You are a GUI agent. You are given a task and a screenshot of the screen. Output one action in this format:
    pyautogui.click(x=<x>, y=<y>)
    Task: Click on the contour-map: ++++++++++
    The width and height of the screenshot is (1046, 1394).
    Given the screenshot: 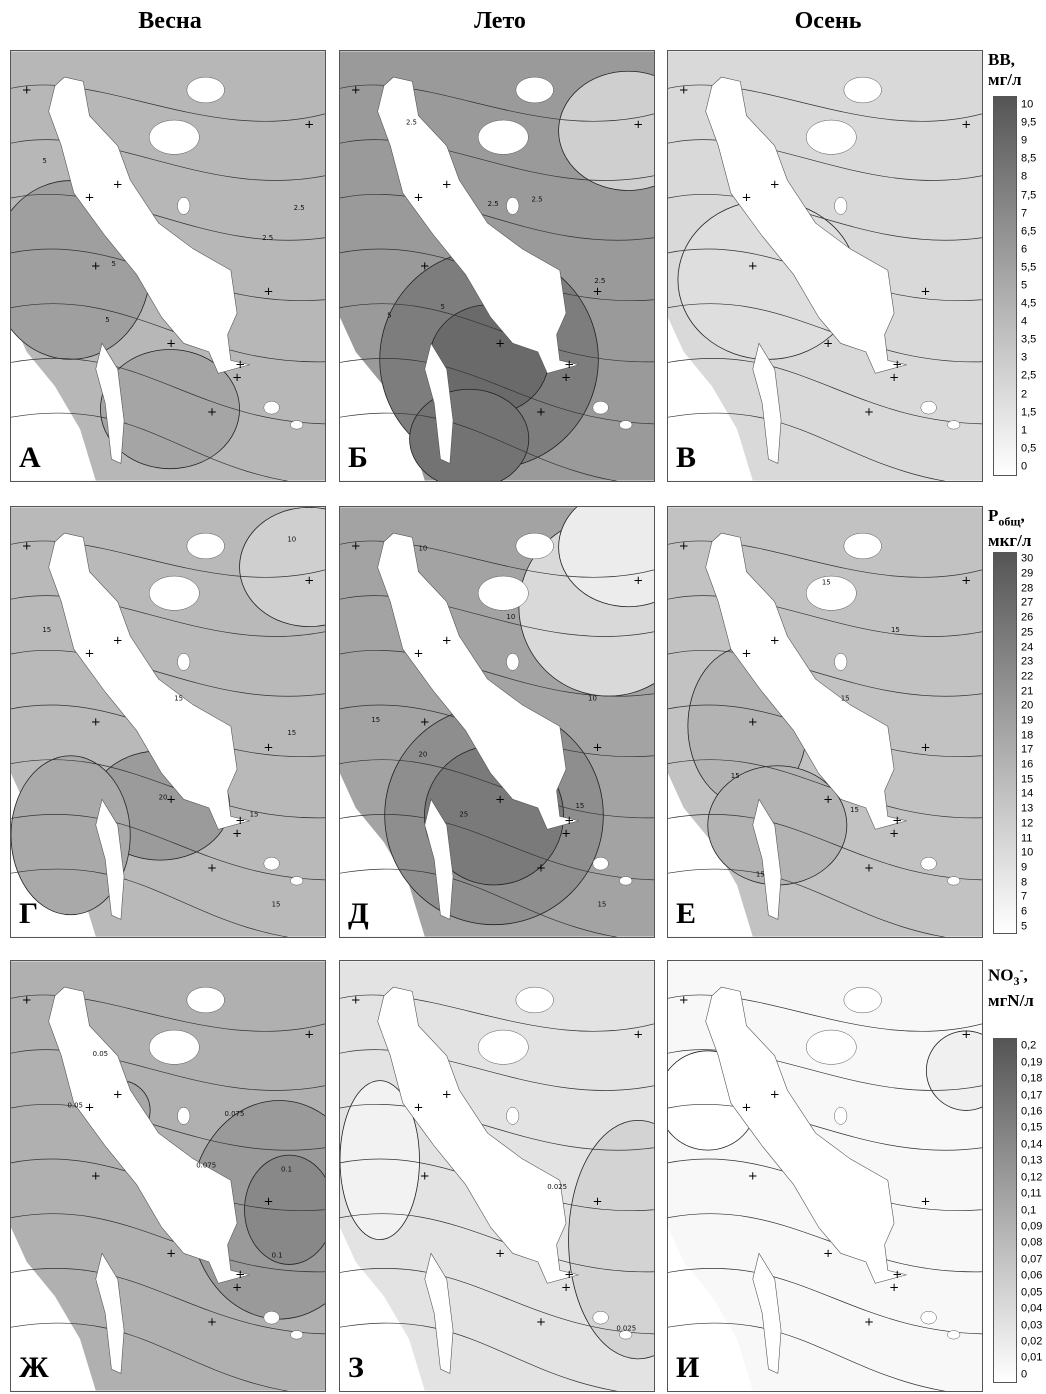 What is the action you would take?
    pyautogui.click(x=825, y=1176)
    